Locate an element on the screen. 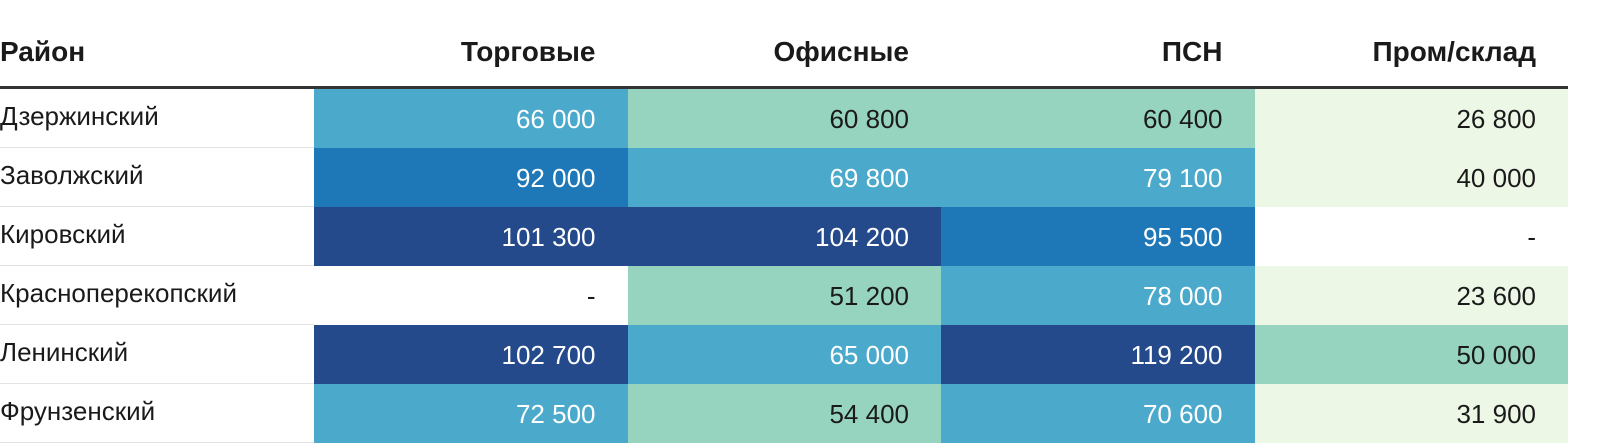 Image resolution: width=1600 pixels, height=443 pixels. heatmap-cell: 66 000 is located at coordinates (471, 117).